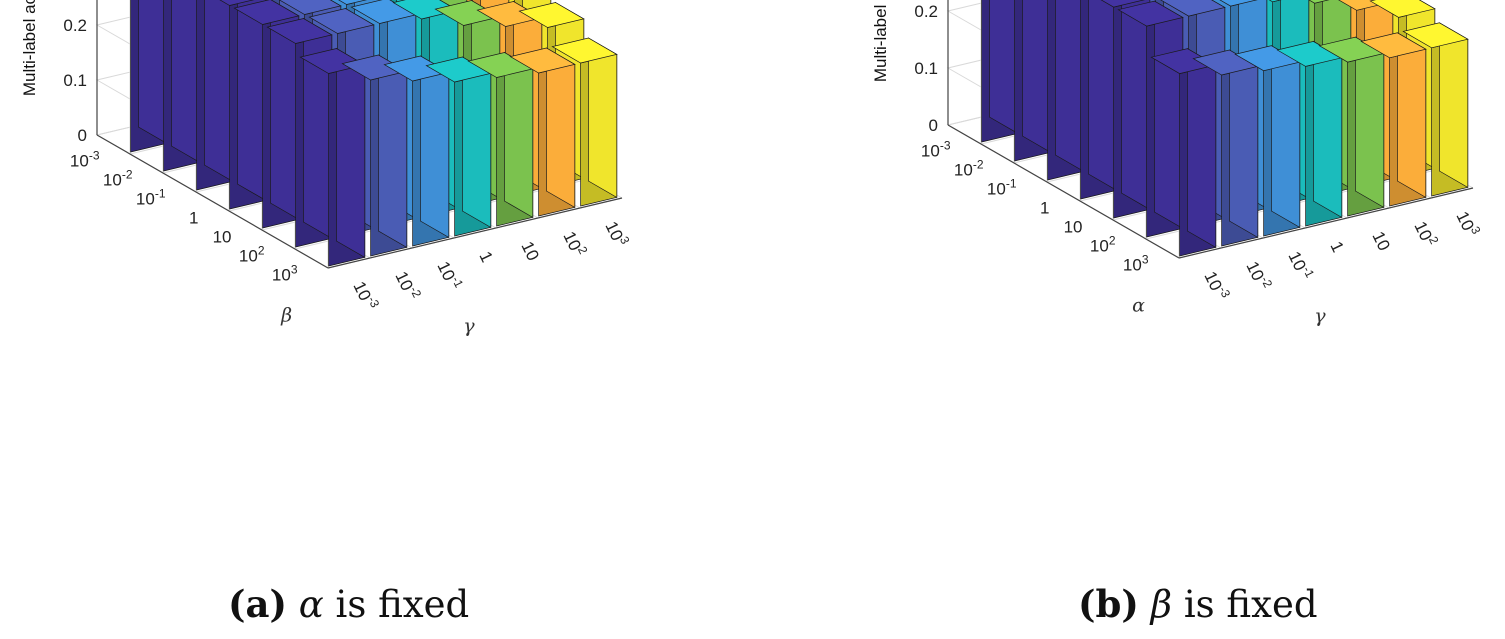  I want to click on z-tick-label: 0.2, so click(75, 25).